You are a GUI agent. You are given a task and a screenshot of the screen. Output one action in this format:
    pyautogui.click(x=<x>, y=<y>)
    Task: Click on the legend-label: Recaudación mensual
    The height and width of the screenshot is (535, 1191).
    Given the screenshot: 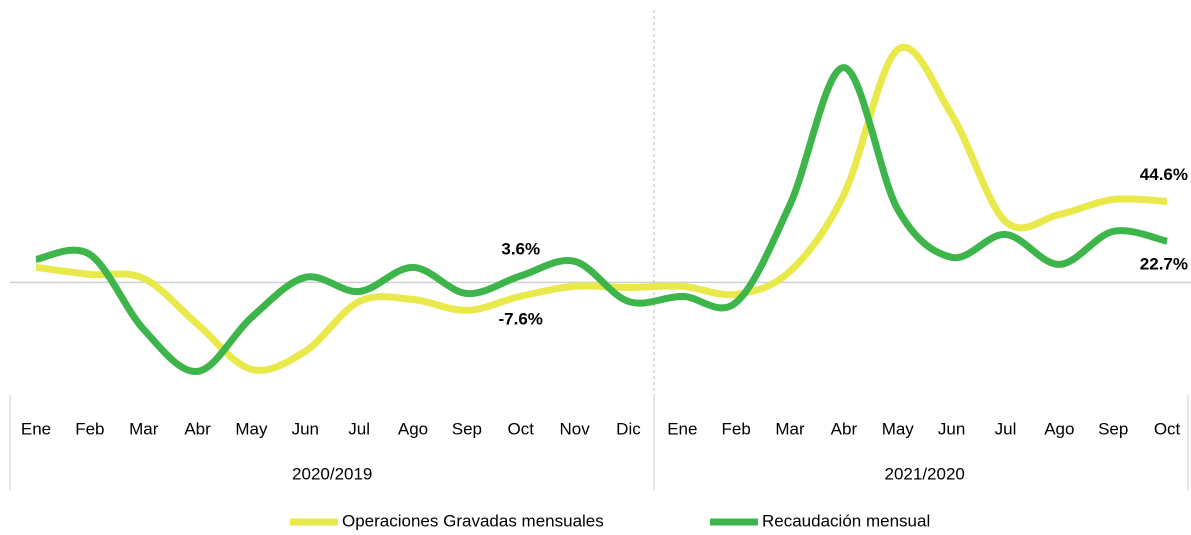 What is the action you would take?
    pyautogui.click(x=846, y=520)
    